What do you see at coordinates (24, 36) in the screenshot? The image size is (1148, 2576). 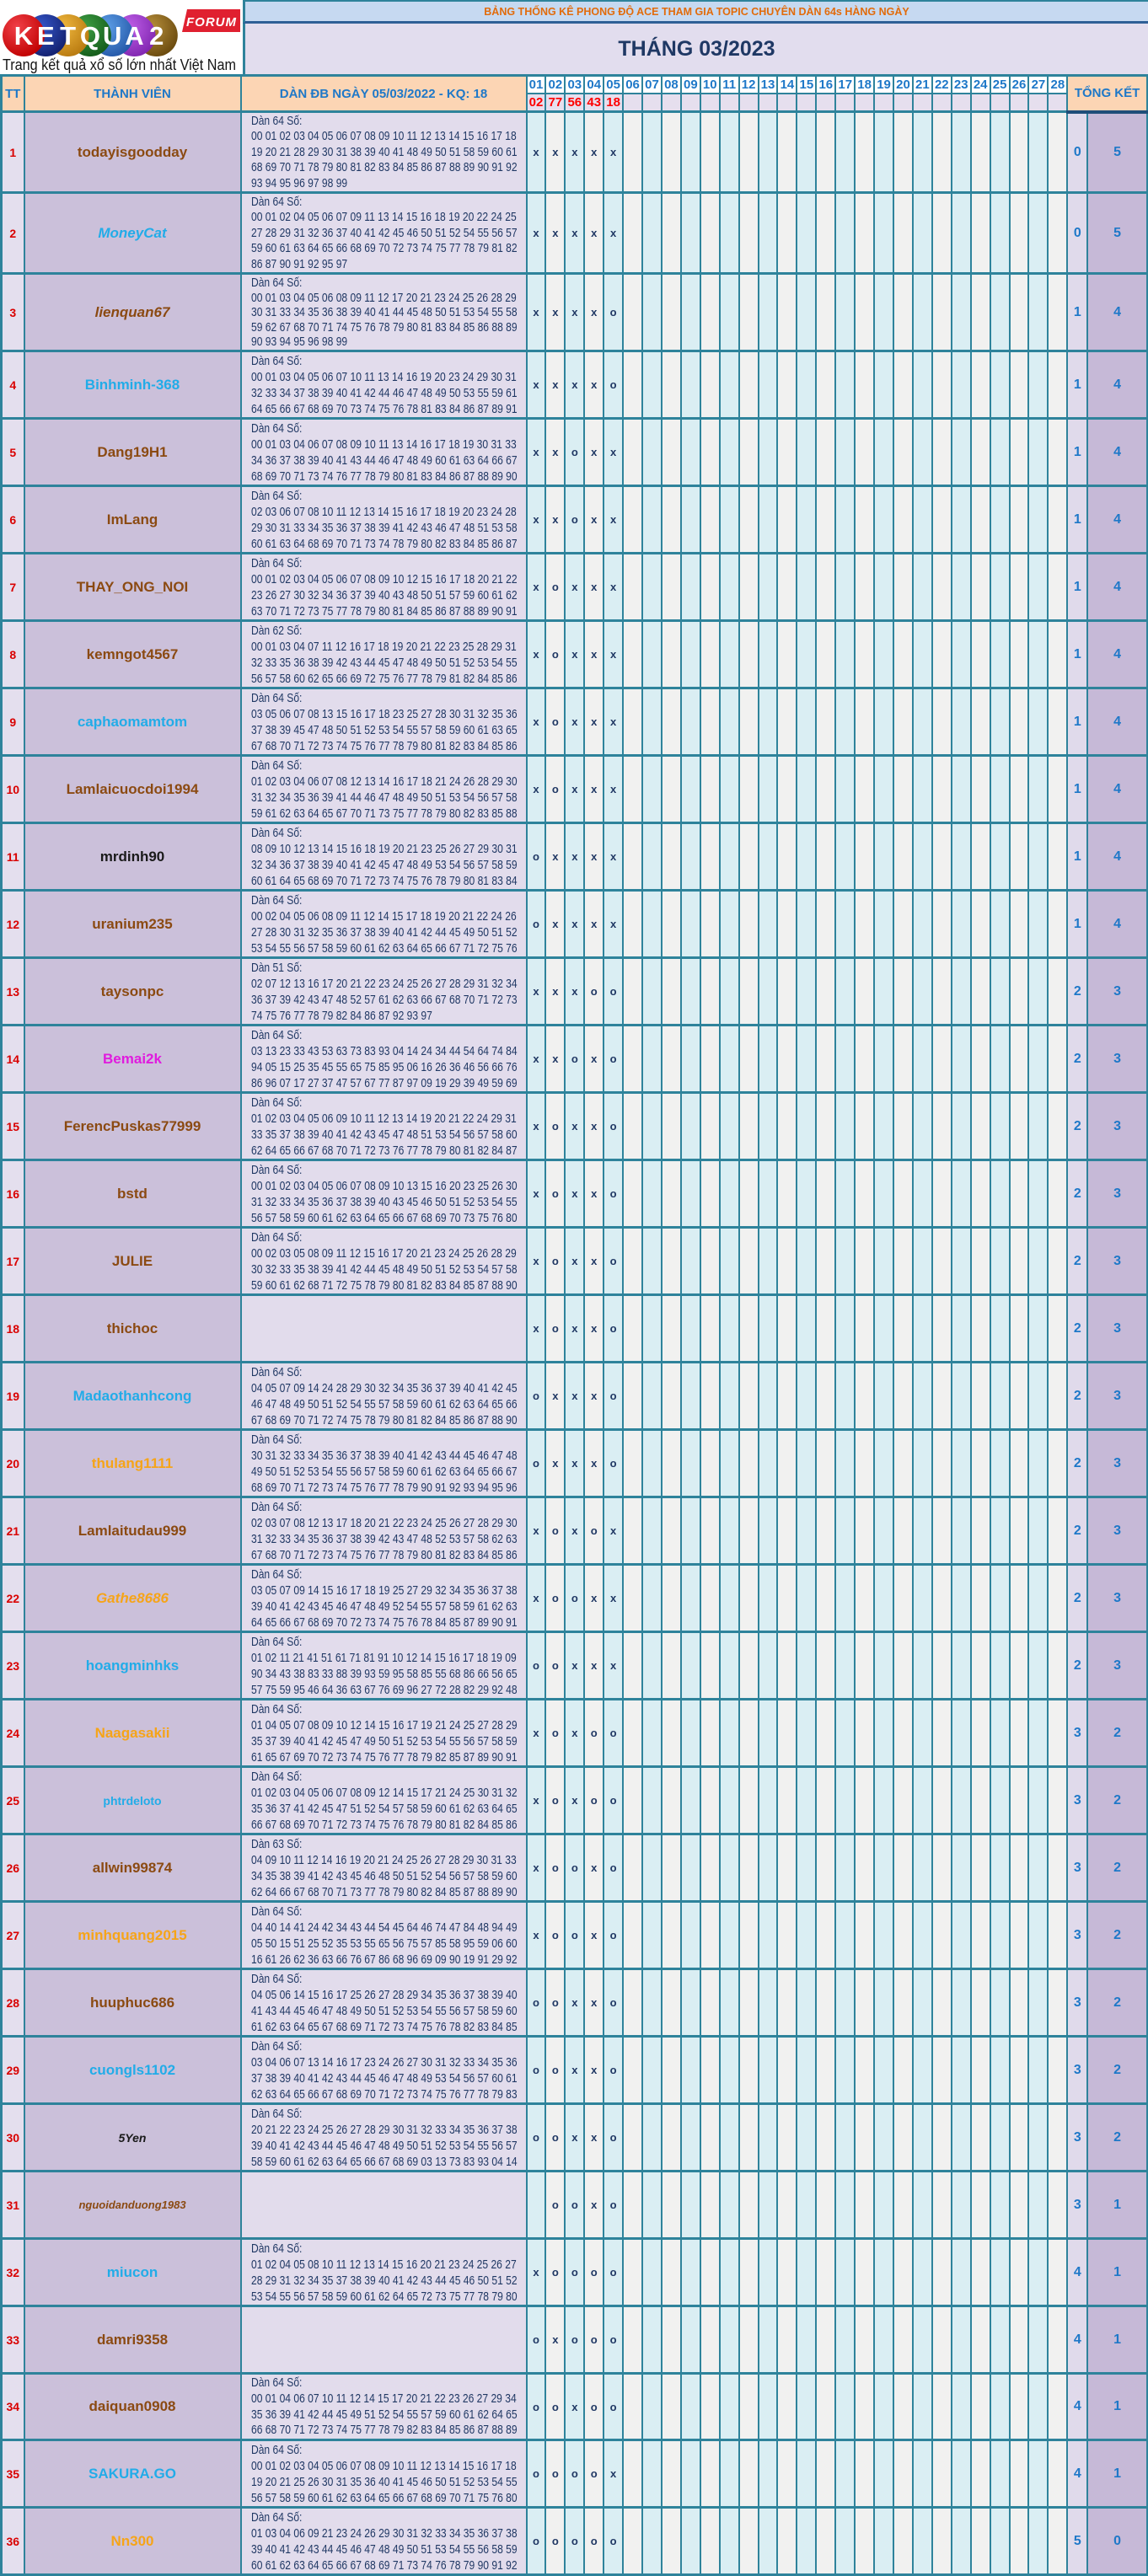 I see `svg-text: K` at bounding box center [24, 36].